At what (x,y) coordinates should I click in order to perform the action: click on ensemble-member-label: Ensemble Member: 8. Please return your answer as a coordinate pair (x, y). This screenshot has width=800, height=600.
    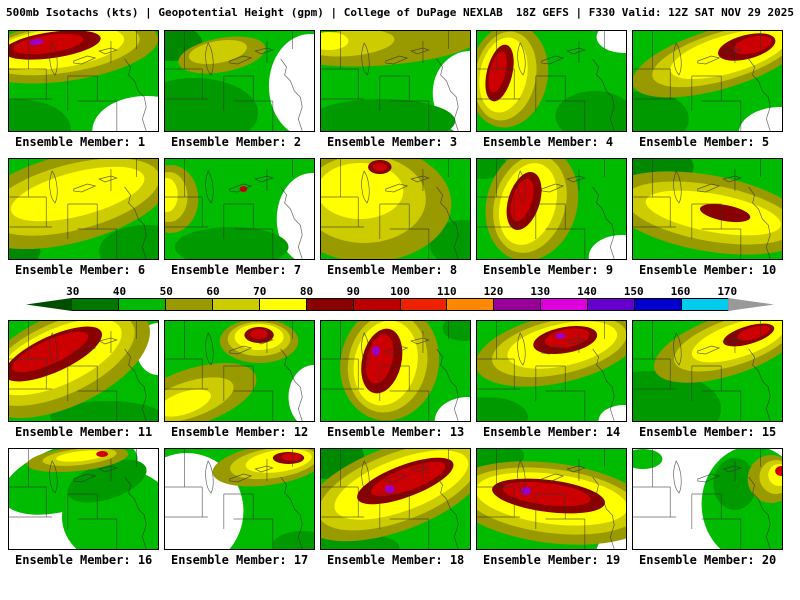
    Looking at the image, I should click on (392, 270).